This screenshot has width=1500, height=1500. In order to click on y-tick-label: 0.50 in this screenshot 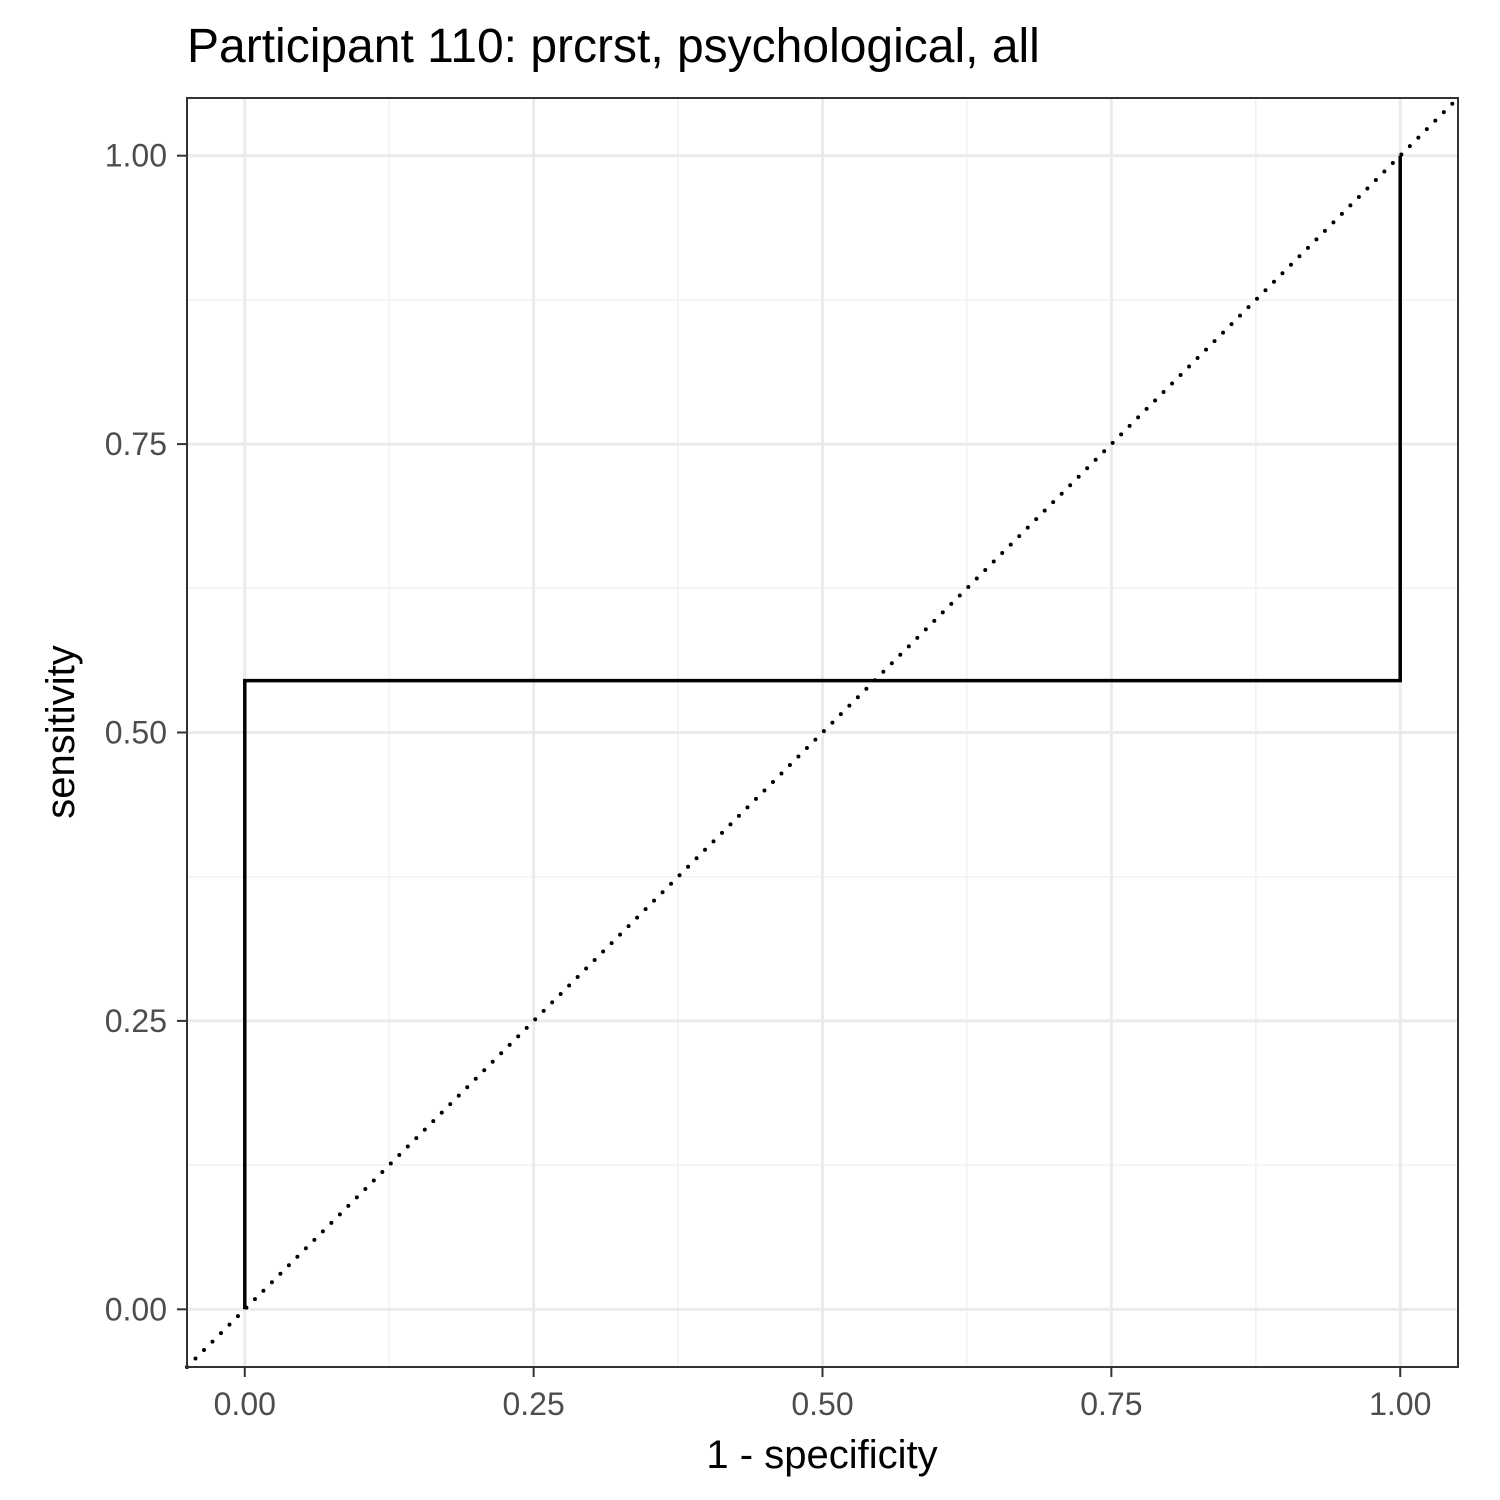, I will do `click(136, 733)`.